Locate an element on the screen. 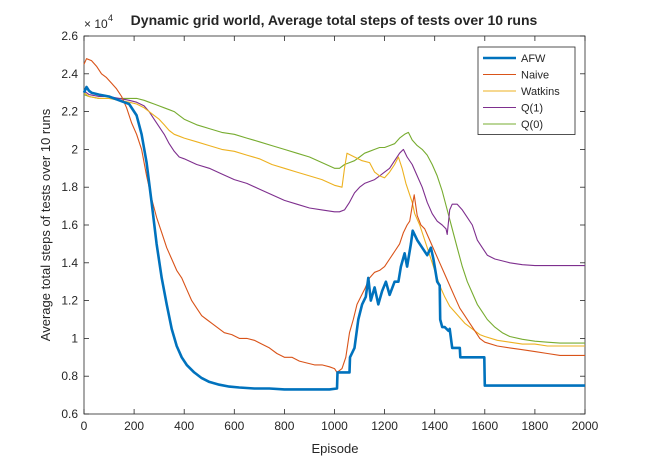  y-tick-label: 2.6 is located at coordinates (69, 36).